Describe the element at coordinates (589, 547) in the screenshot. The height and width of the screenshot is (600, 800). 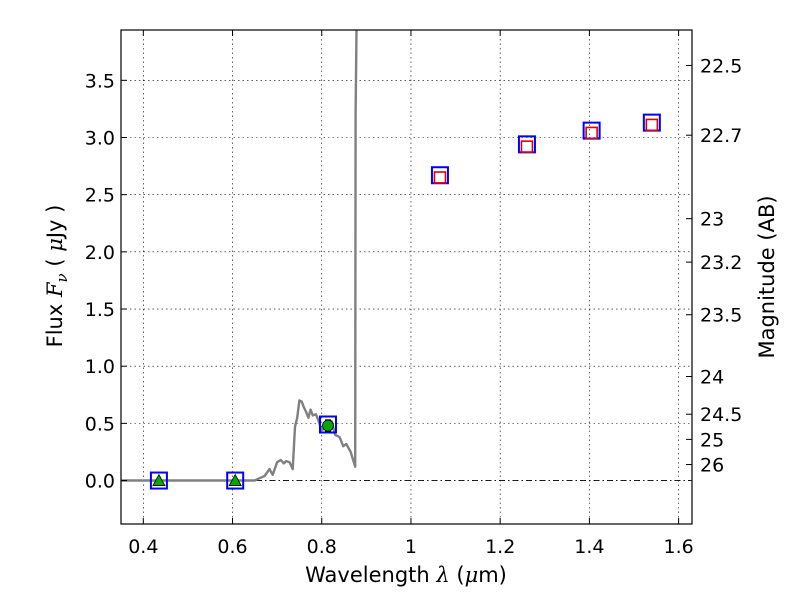
I see `x-tick-label: 1.4` at that location.